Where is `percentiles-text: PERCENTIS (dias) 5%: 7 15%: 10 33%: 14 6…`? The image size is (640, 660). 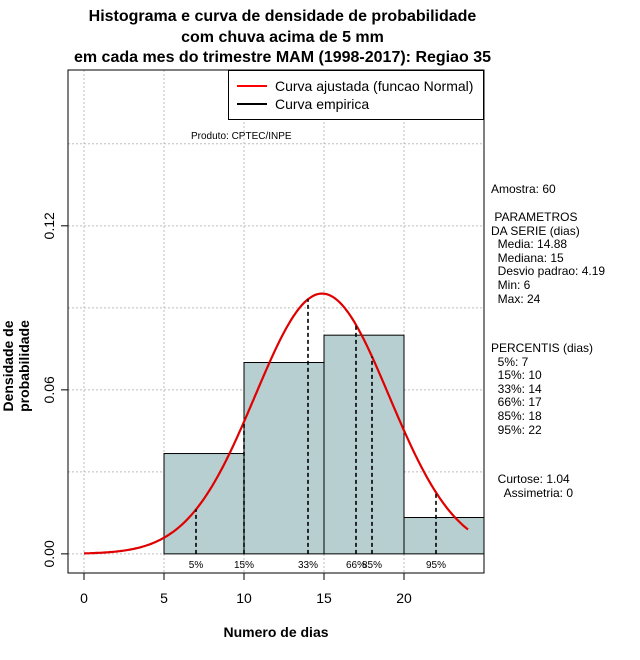
percentiles-text: PERCENTIS (dias) 5%: 7 15%: 10 33%: 14 6… is located at coordinates (542, 389).